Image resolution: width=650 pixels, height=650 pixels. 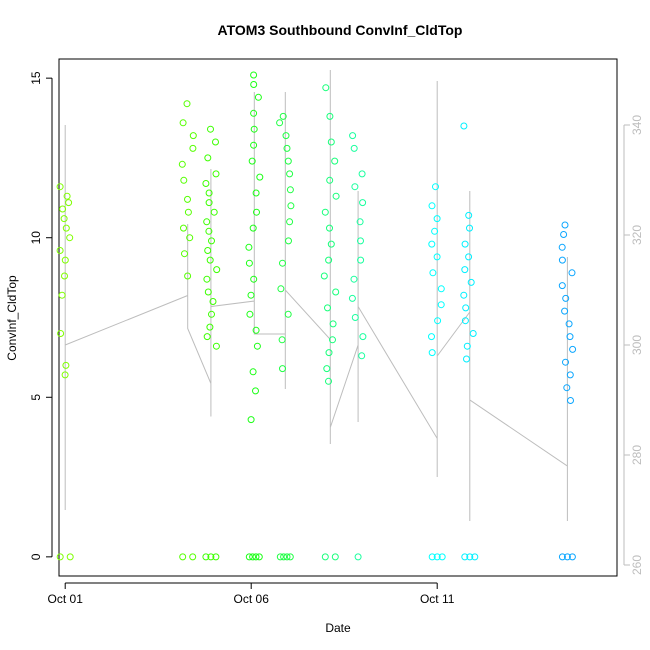 I want to click on y-left-tick-label: 10, so click(x=36, y=238).